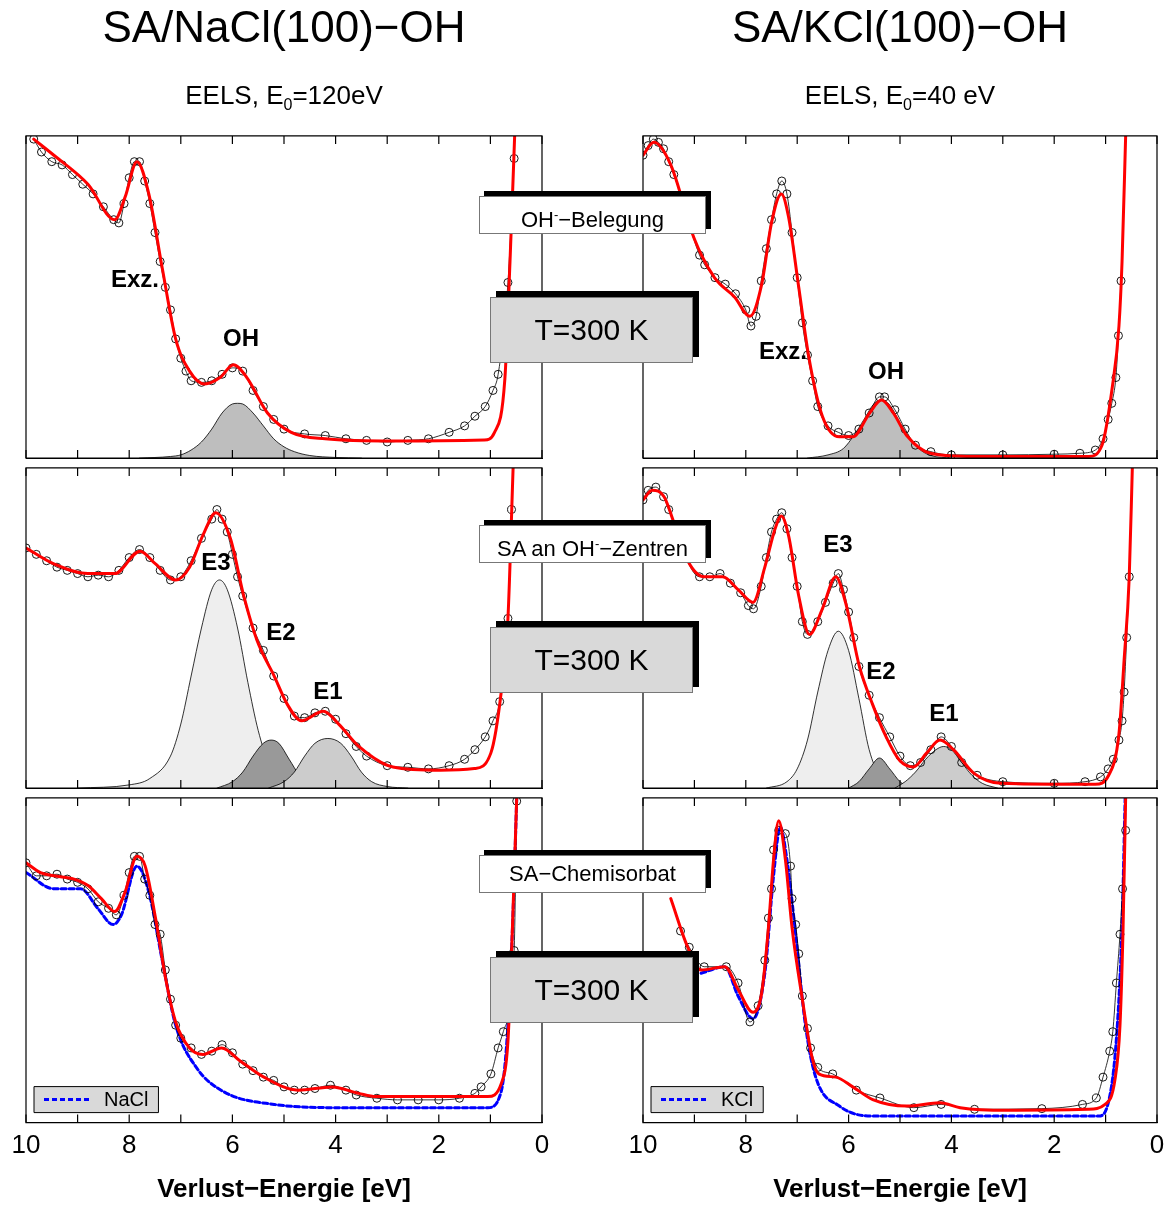 The width and height of the screenshot is (1173, 1209). I want to click on chart-title: SA/KCl(100)−OH, so click(900, 27).